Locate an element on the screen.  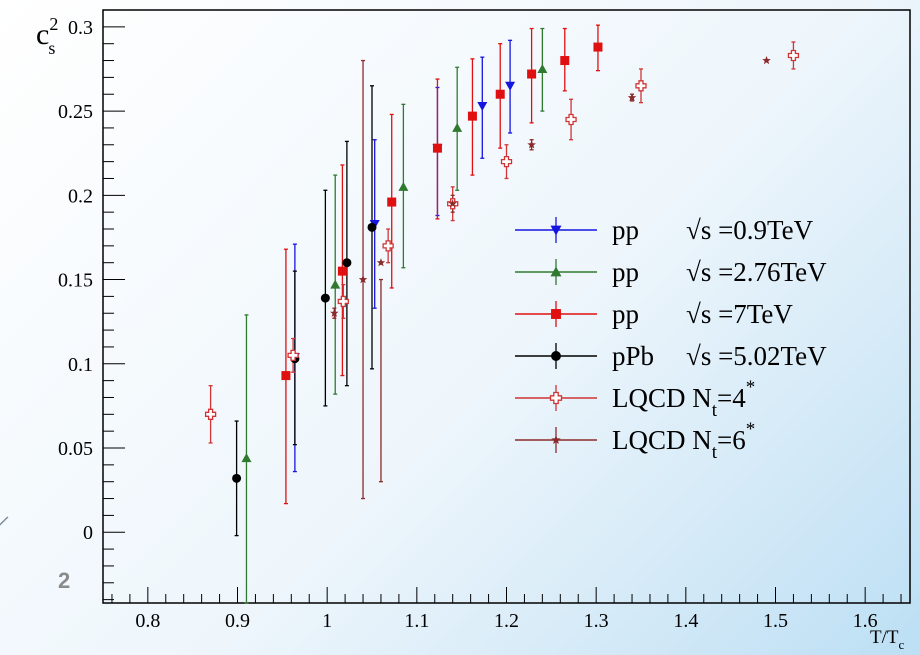
legend-label: LQCD Nt=6* is located at coordinates (683, 441).